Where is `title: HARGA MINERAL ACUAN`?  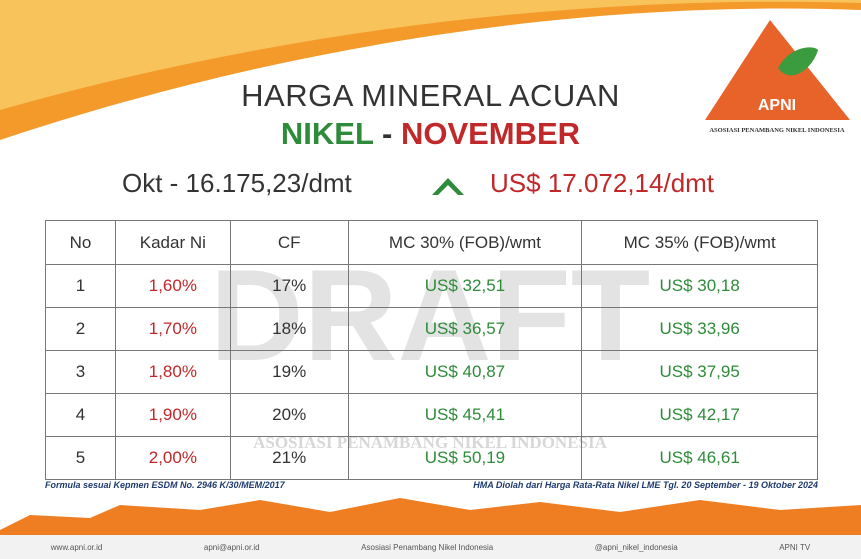 title: HARGA MINERAL ACUAN is located at coordinates (430, 95).